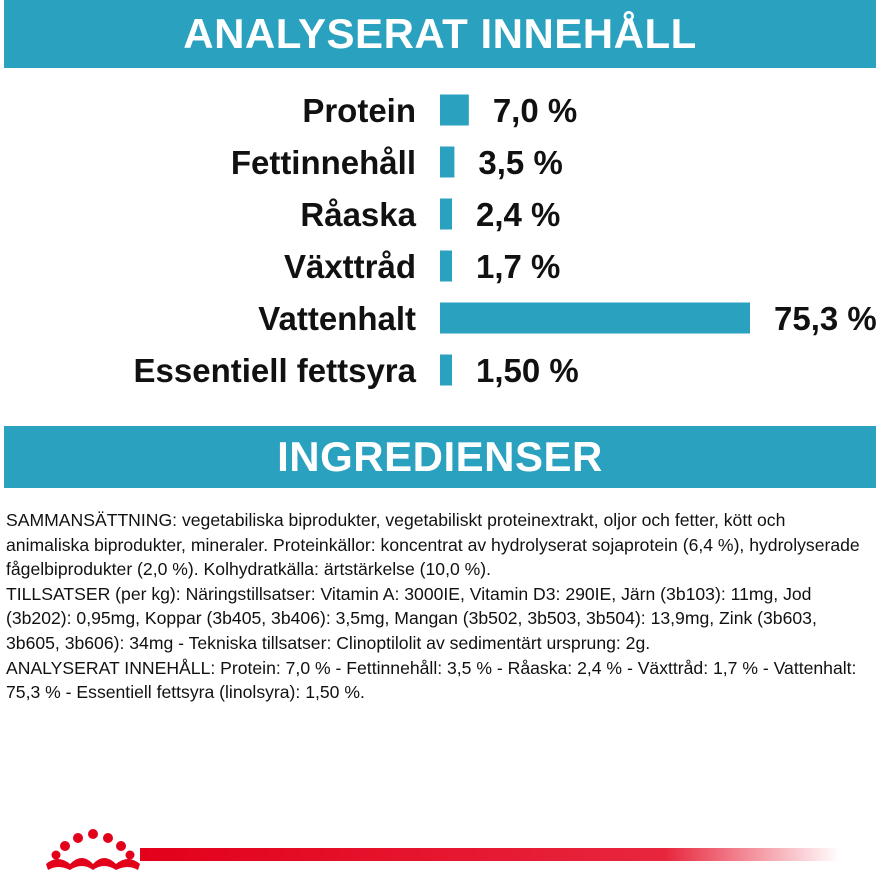 This screenshot has height=884, width=880. Describe the element at coordinates (518, 214) in the screenshot. I see `value-label: 2,4 %` at that location.